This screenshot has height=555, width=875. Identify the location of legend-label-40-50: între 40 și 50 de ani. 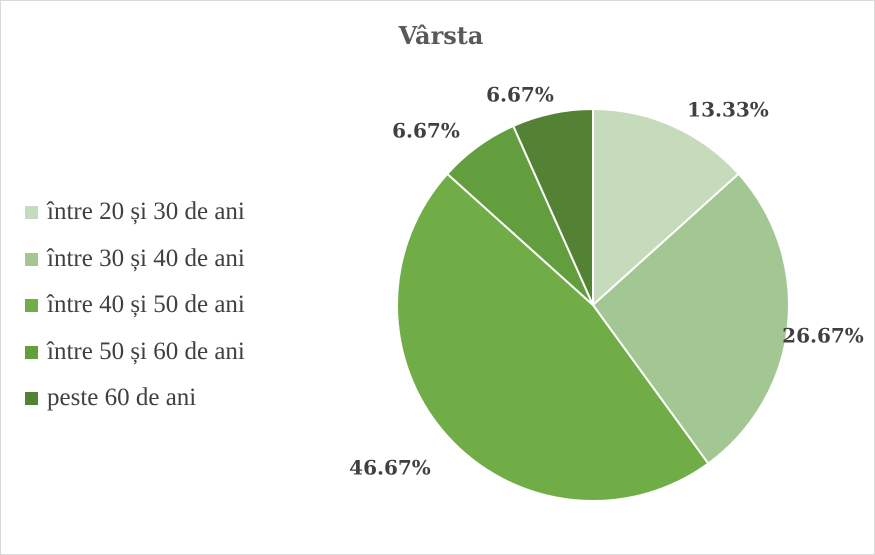
(146, 304).